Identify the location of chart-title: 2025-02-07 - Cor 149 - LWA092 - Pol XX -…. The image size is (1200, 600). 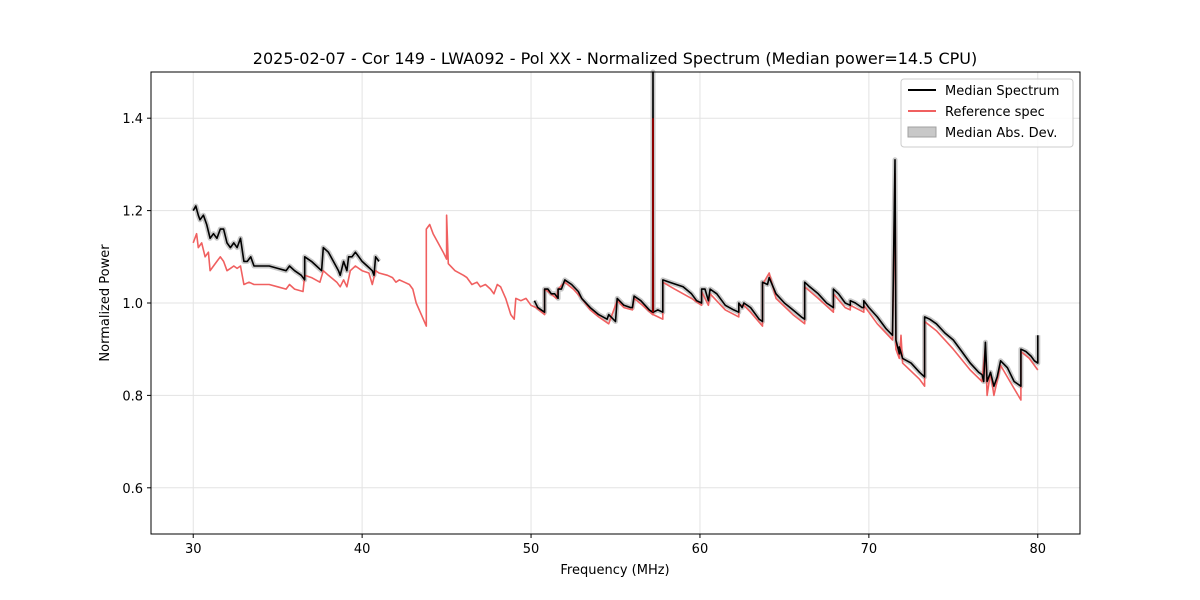
(615, 58).